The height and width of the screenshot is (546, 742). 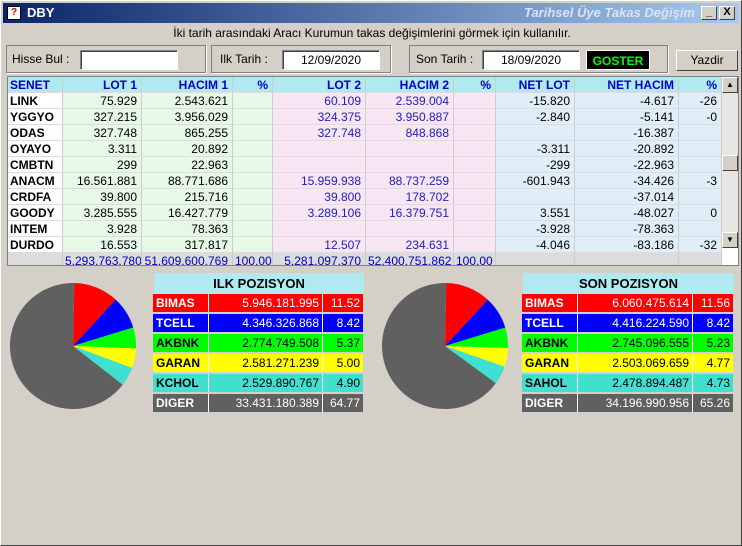 I want to click on total-cell: 5.293.763.780, so click(x=102, y=259).